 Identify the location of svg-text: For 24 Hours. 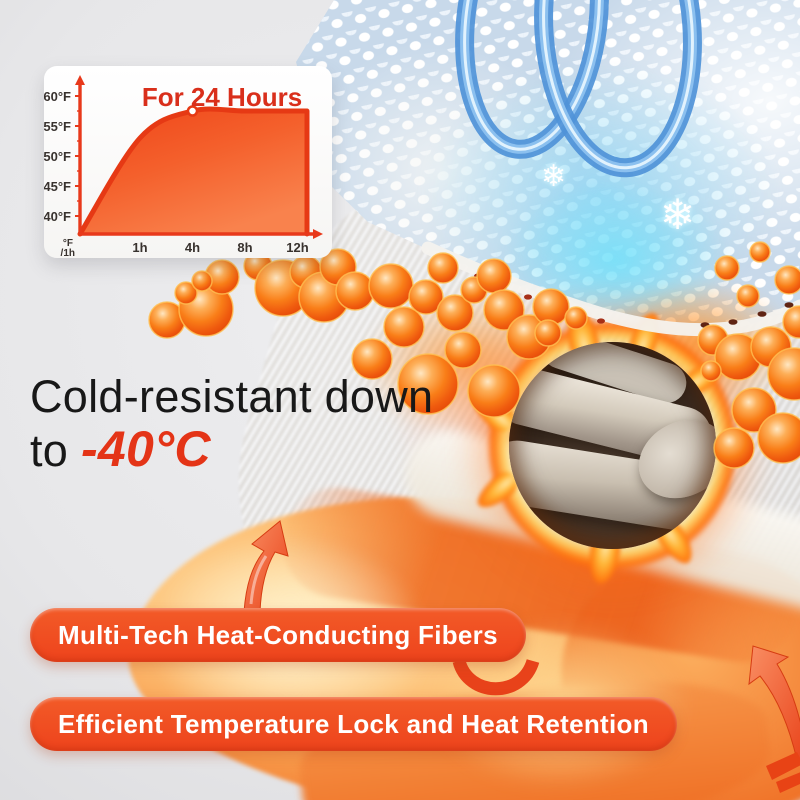
(222, 97).